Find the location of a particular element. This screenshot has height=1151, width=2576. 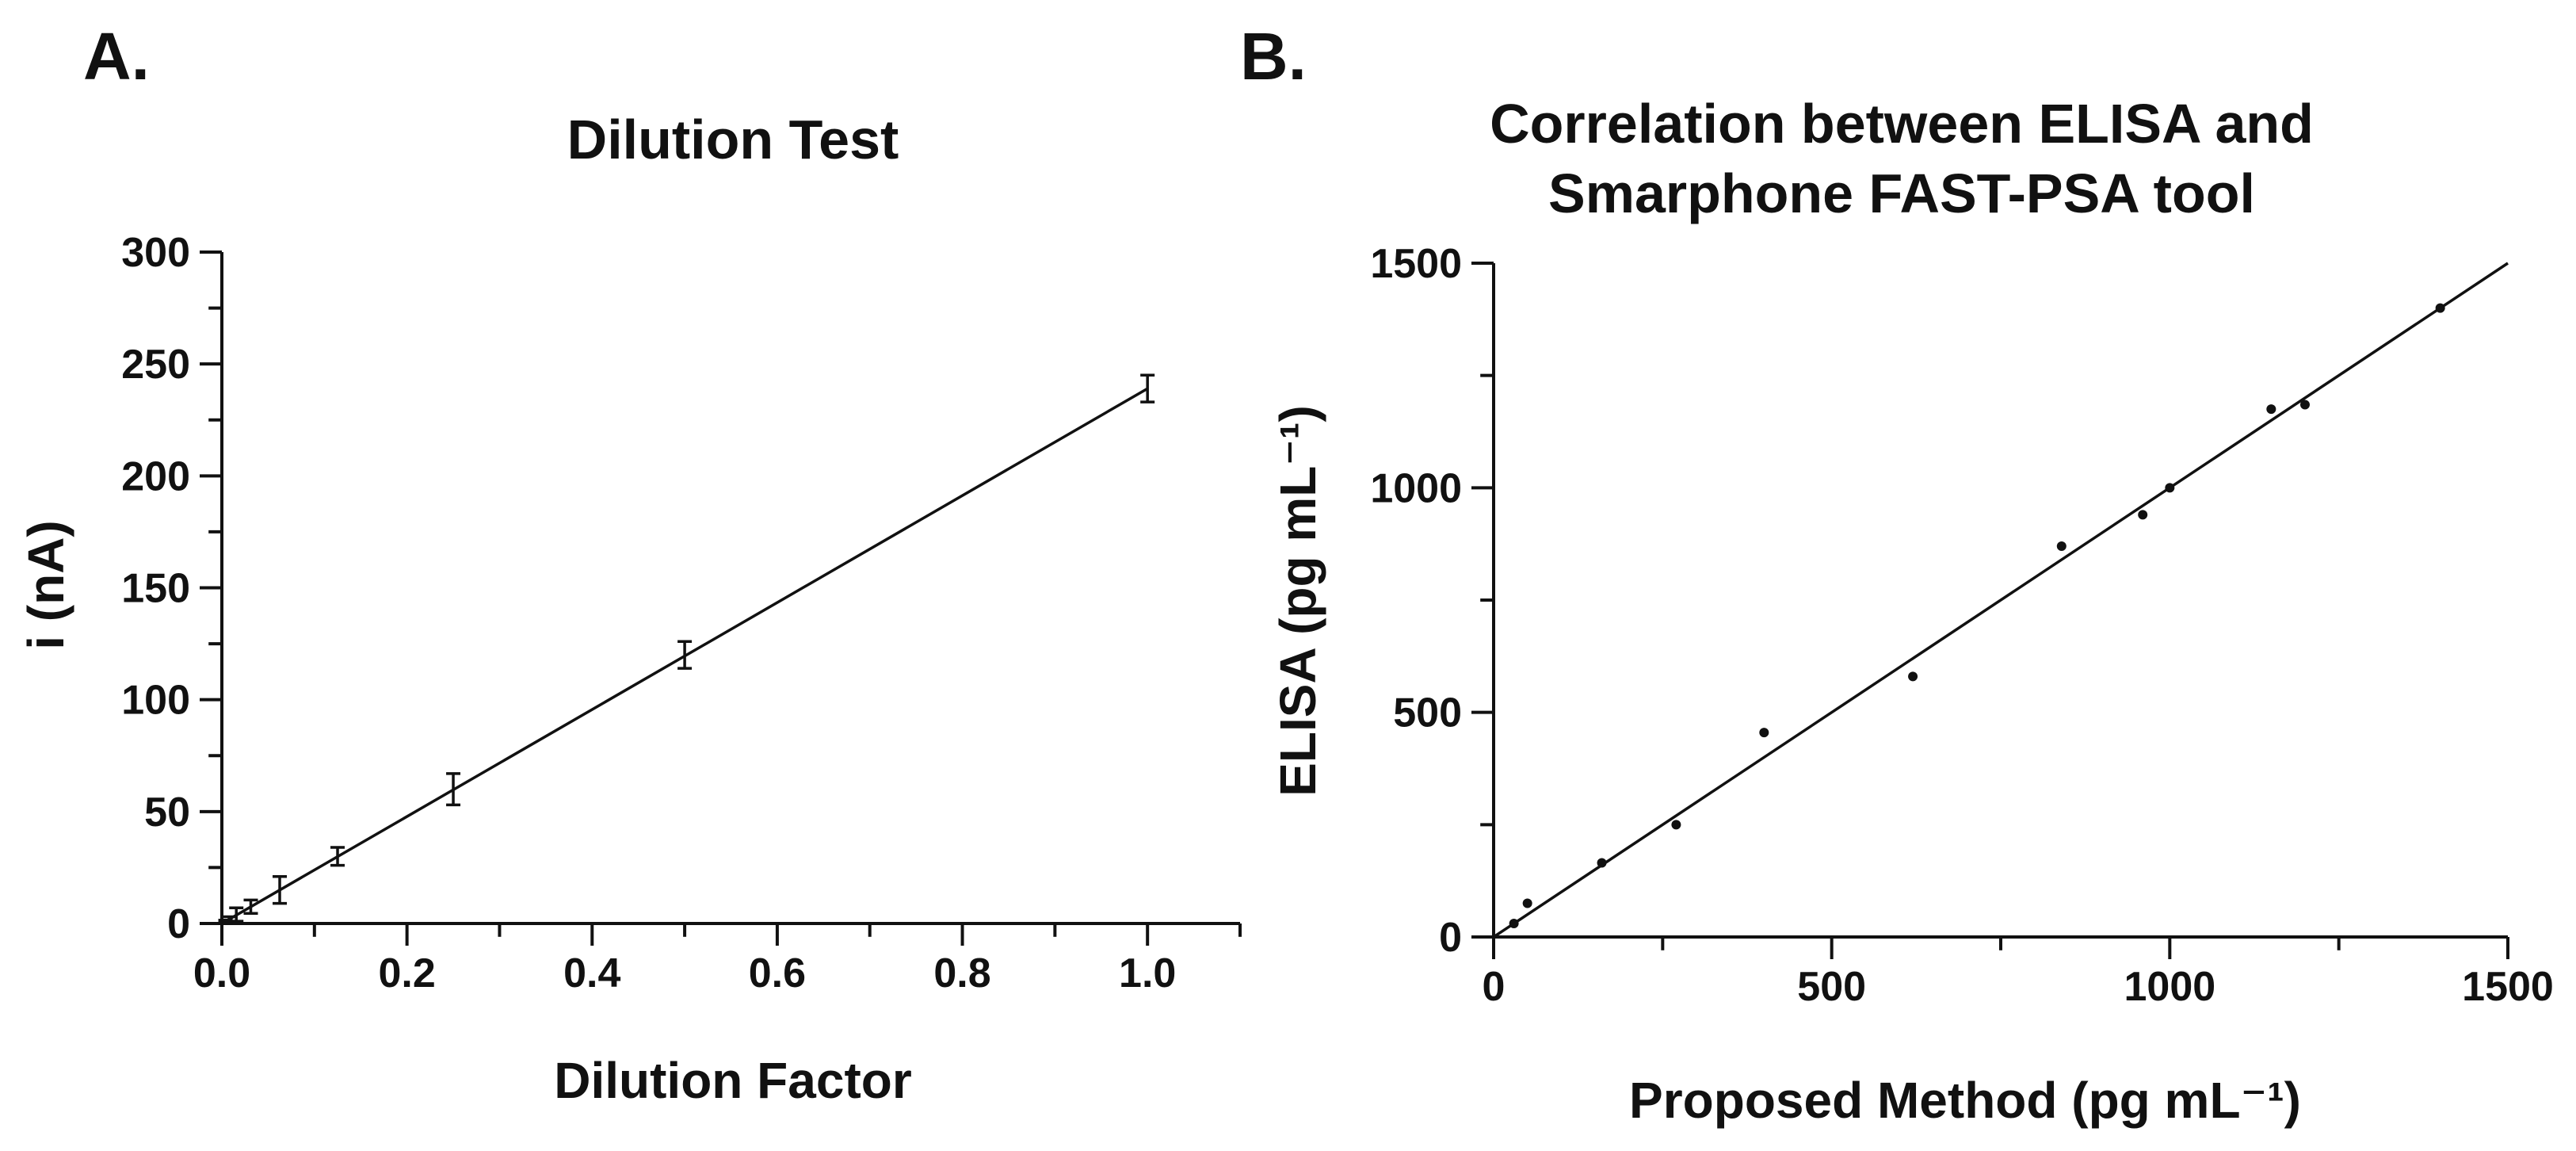

panel-b-title-line-2: Smarphone FAST-PSA tool is located at coordinates (1901, 193).